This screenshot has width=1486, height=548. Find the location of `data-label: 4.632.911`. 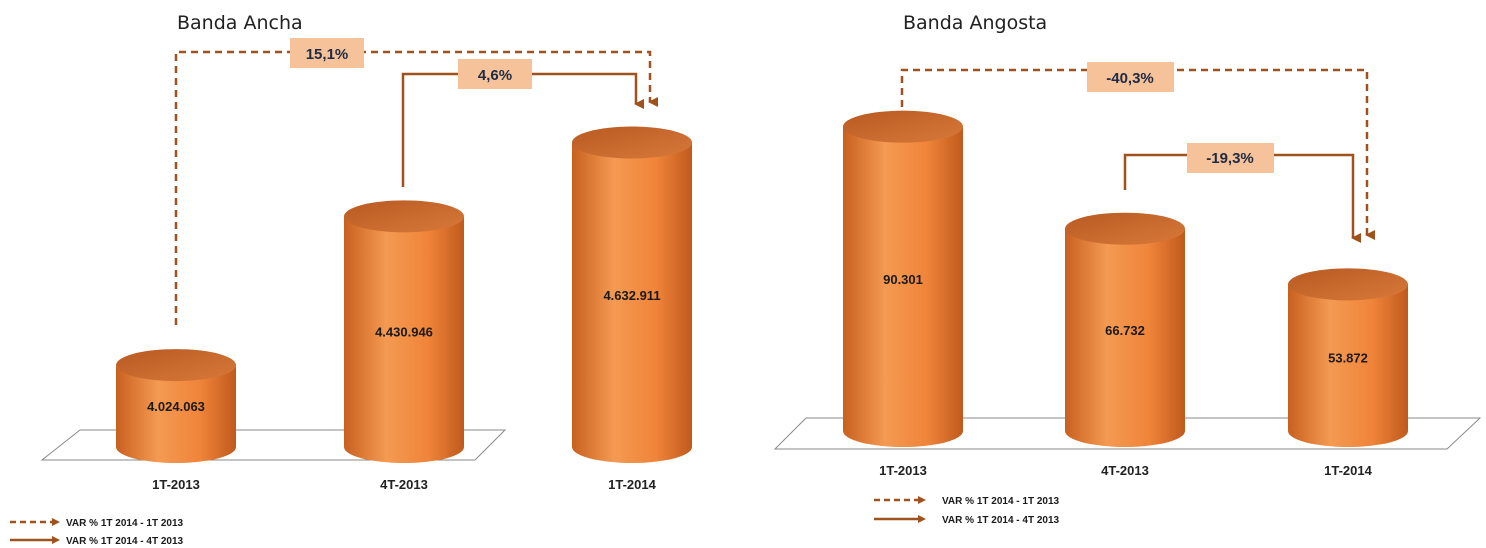

data-label: 4.632.911 is located at coordinates (631, 295).